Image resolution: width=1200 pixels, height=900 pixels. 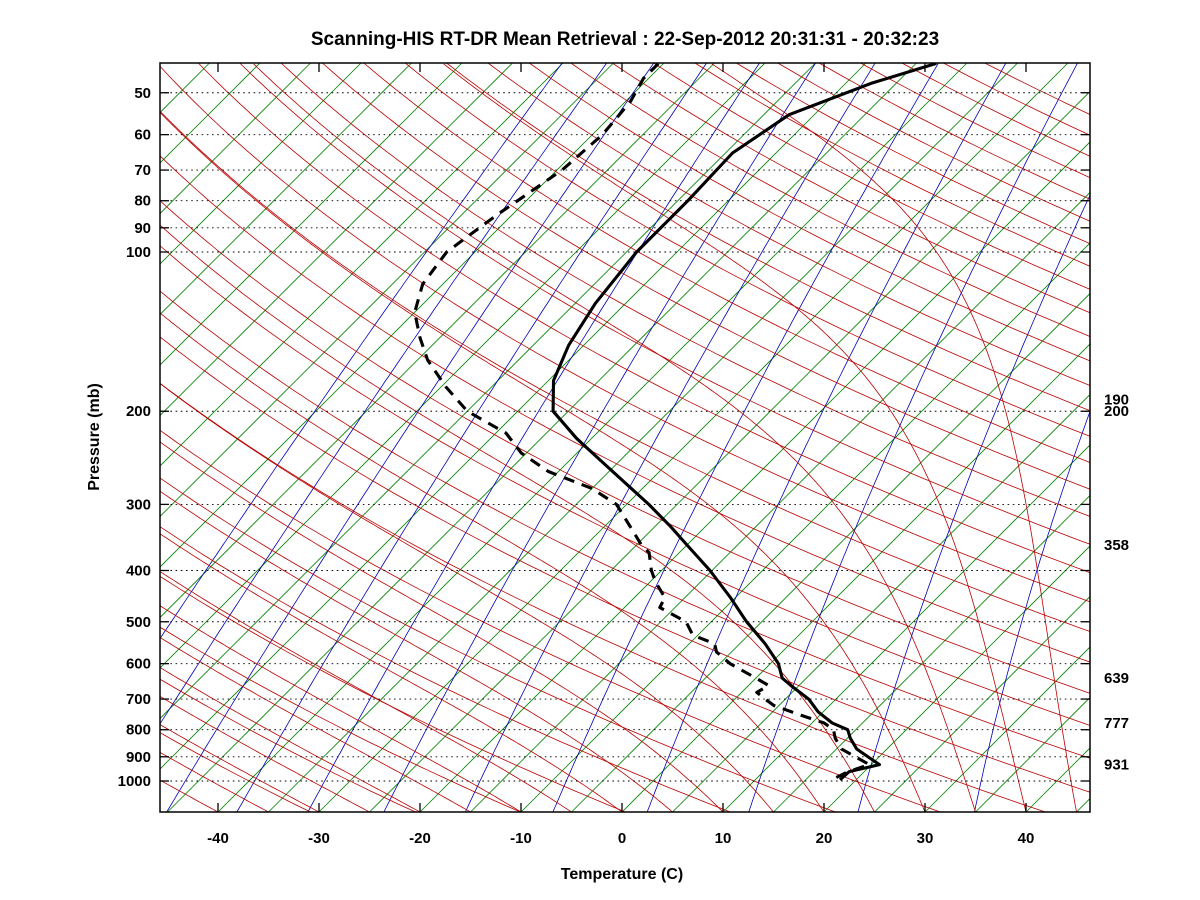 I want to click on x-tick-label: -40, so click(x=218, y=838).